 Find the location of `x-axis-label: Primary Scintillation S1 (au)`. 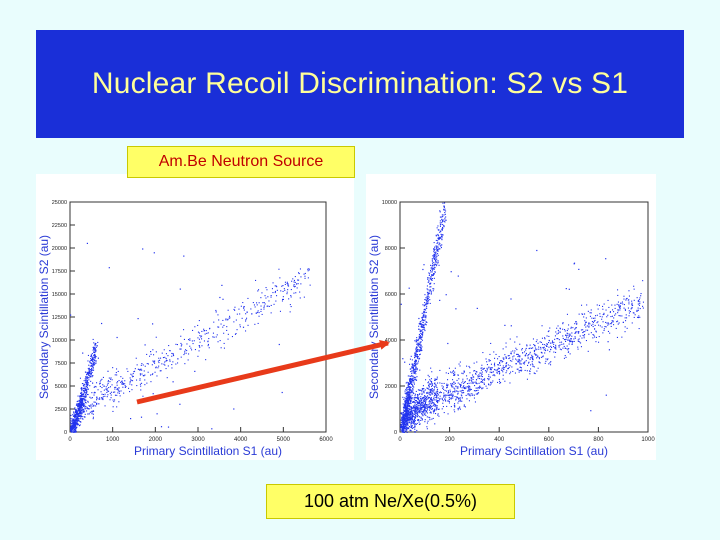

x-axis-label: Primary Scintillation S1 (au) is located at coordinates (534, 451).